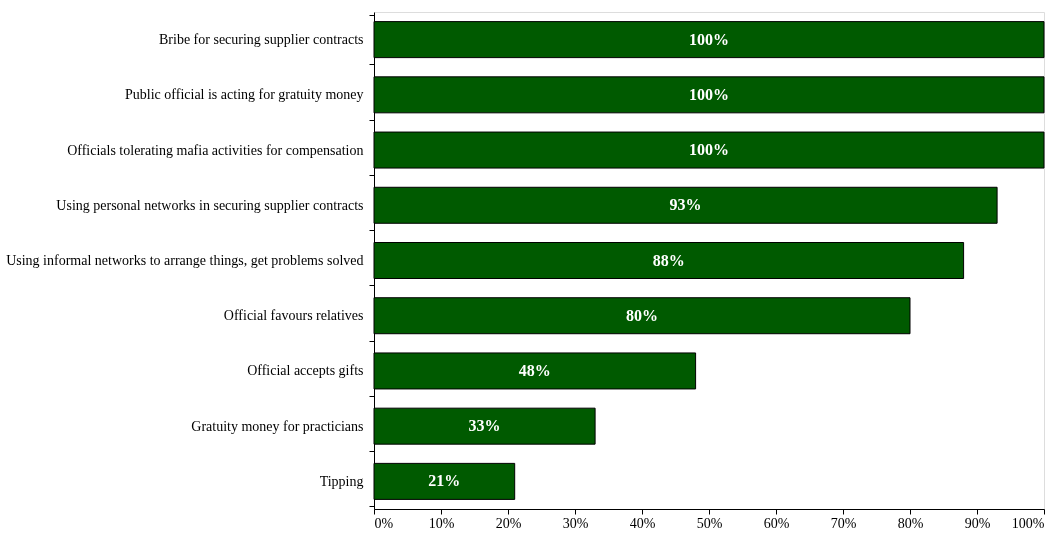  What do you see at coordinates (293, 316) in the screenshot?
I see `y-tick-label: Official favours relatives` at bounding box center [293, 316].